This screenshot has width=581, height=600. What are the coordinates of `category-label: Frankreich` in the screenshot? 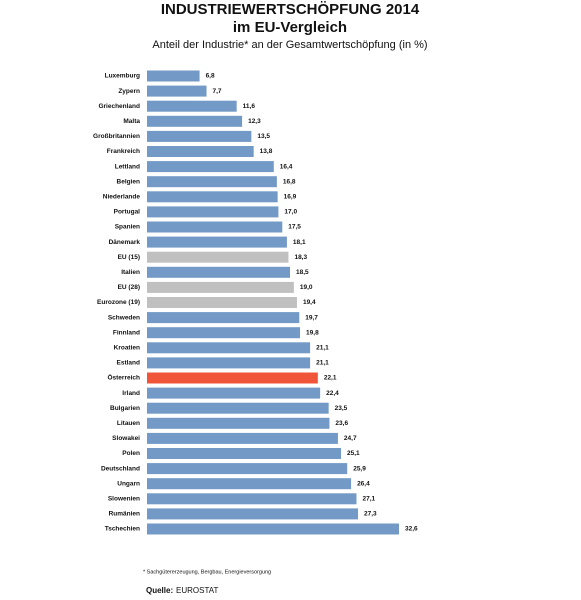 It's located at (123, 151).